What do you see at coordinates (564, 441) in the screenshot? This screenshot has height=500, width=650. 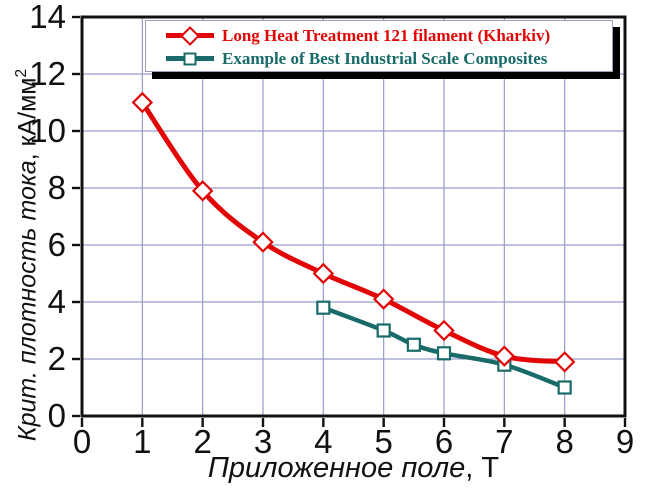 I see `x-tick-label: 8` at bounding box center [564, 441].